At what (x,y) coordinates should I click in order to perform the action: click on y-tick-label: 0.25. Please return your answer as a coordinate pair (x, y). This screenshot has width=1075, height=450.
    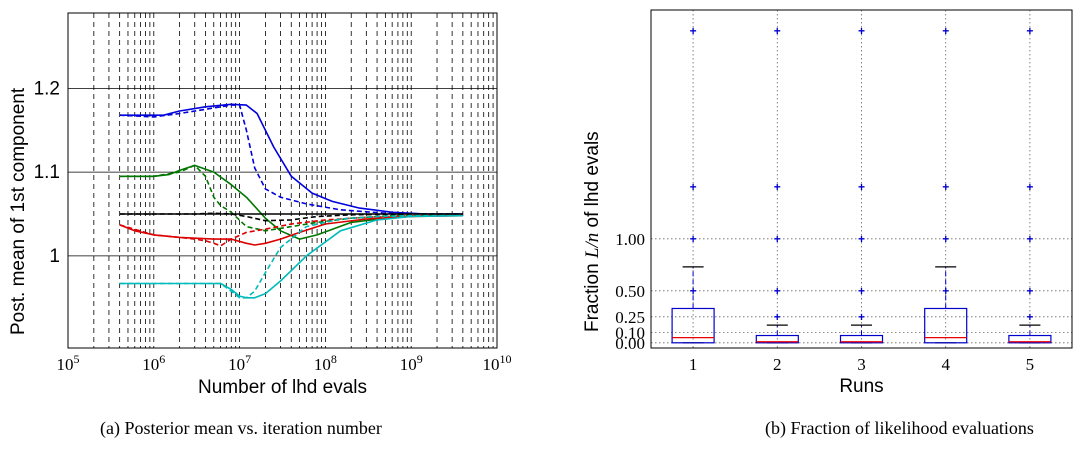
    Looking at the image, I should click on (630, 317).